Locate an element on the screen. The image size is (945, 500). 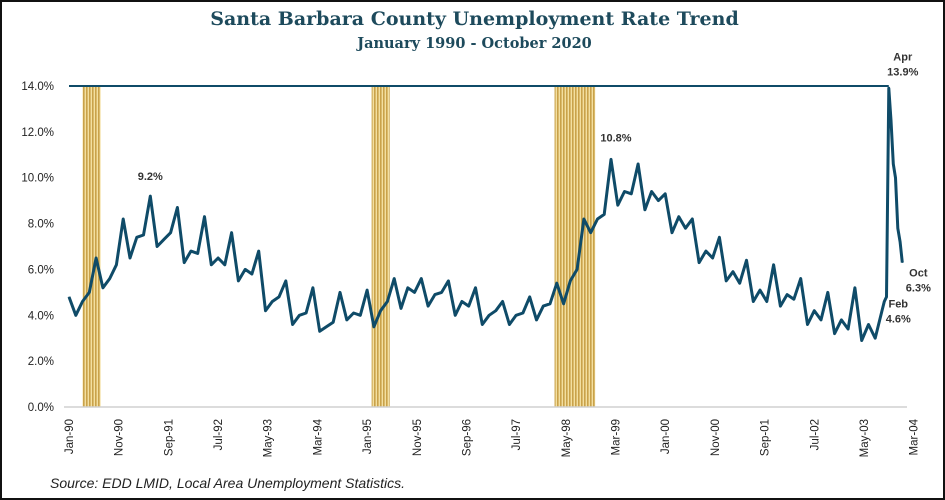
chart-subtitle: January 1990 - October 2020 is located at coordinates (474, 43).